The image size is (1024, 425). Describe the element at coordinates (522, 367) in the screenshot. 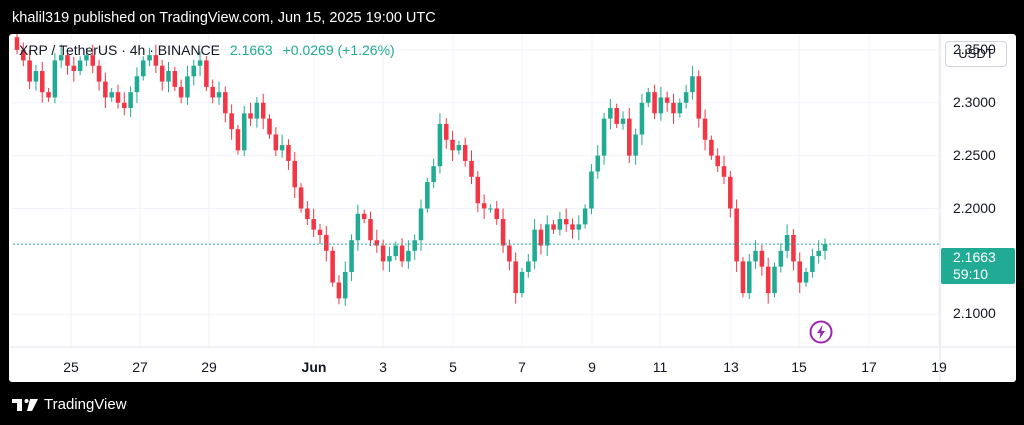

I see `time-tick-label: 7` at that location.